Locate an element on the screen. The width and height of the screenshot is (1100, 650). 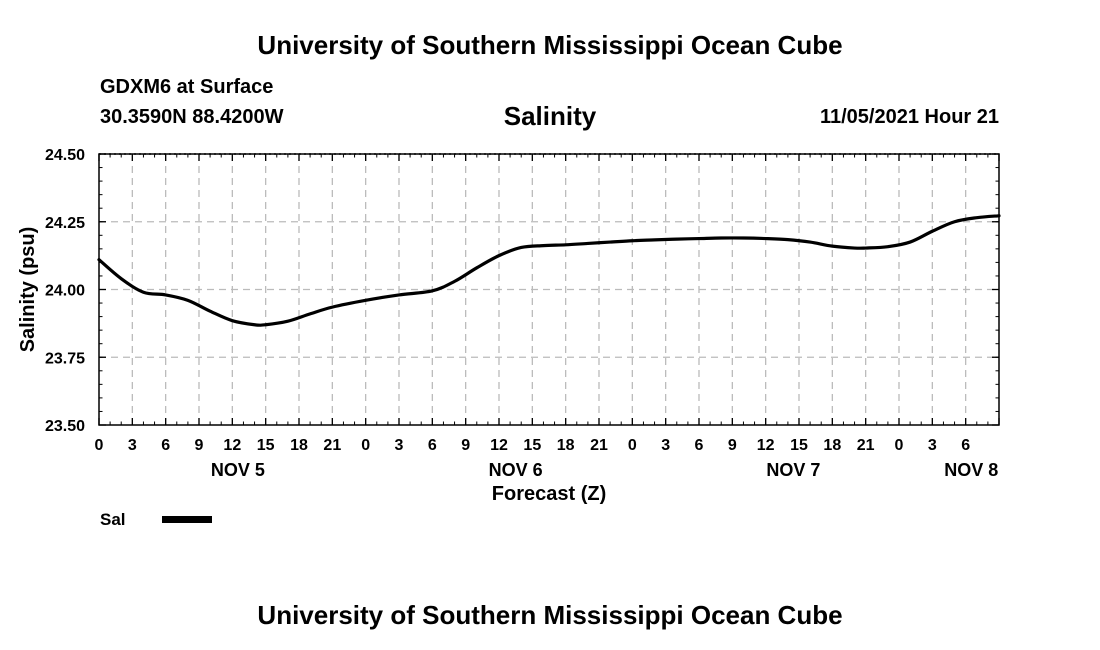
y-tick-label: 24.50 is located at coordinates (65, 155).